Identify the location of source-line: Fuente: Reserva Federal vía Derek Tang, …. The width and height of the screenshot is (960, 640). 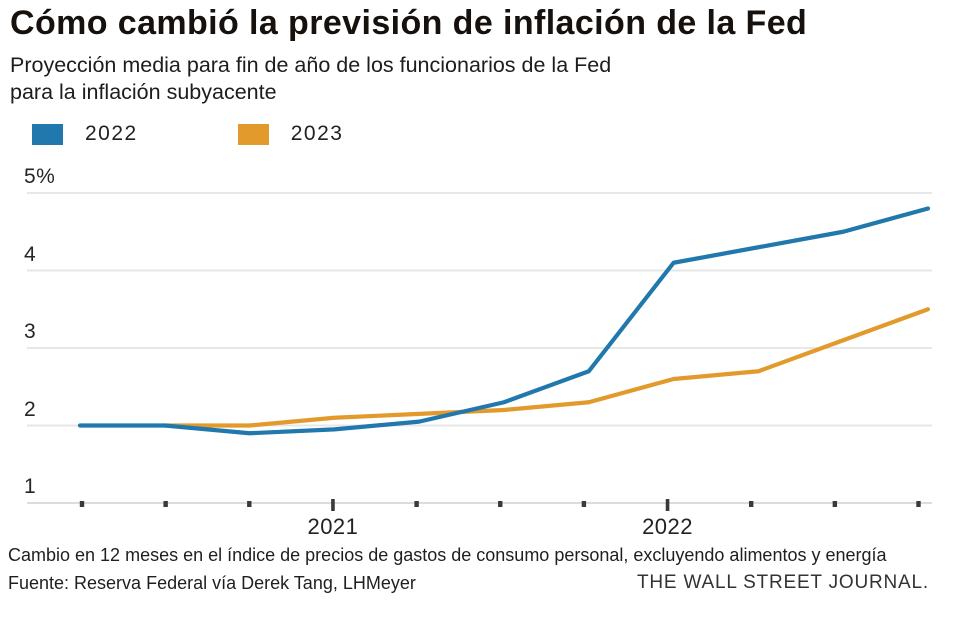
(212, 583).